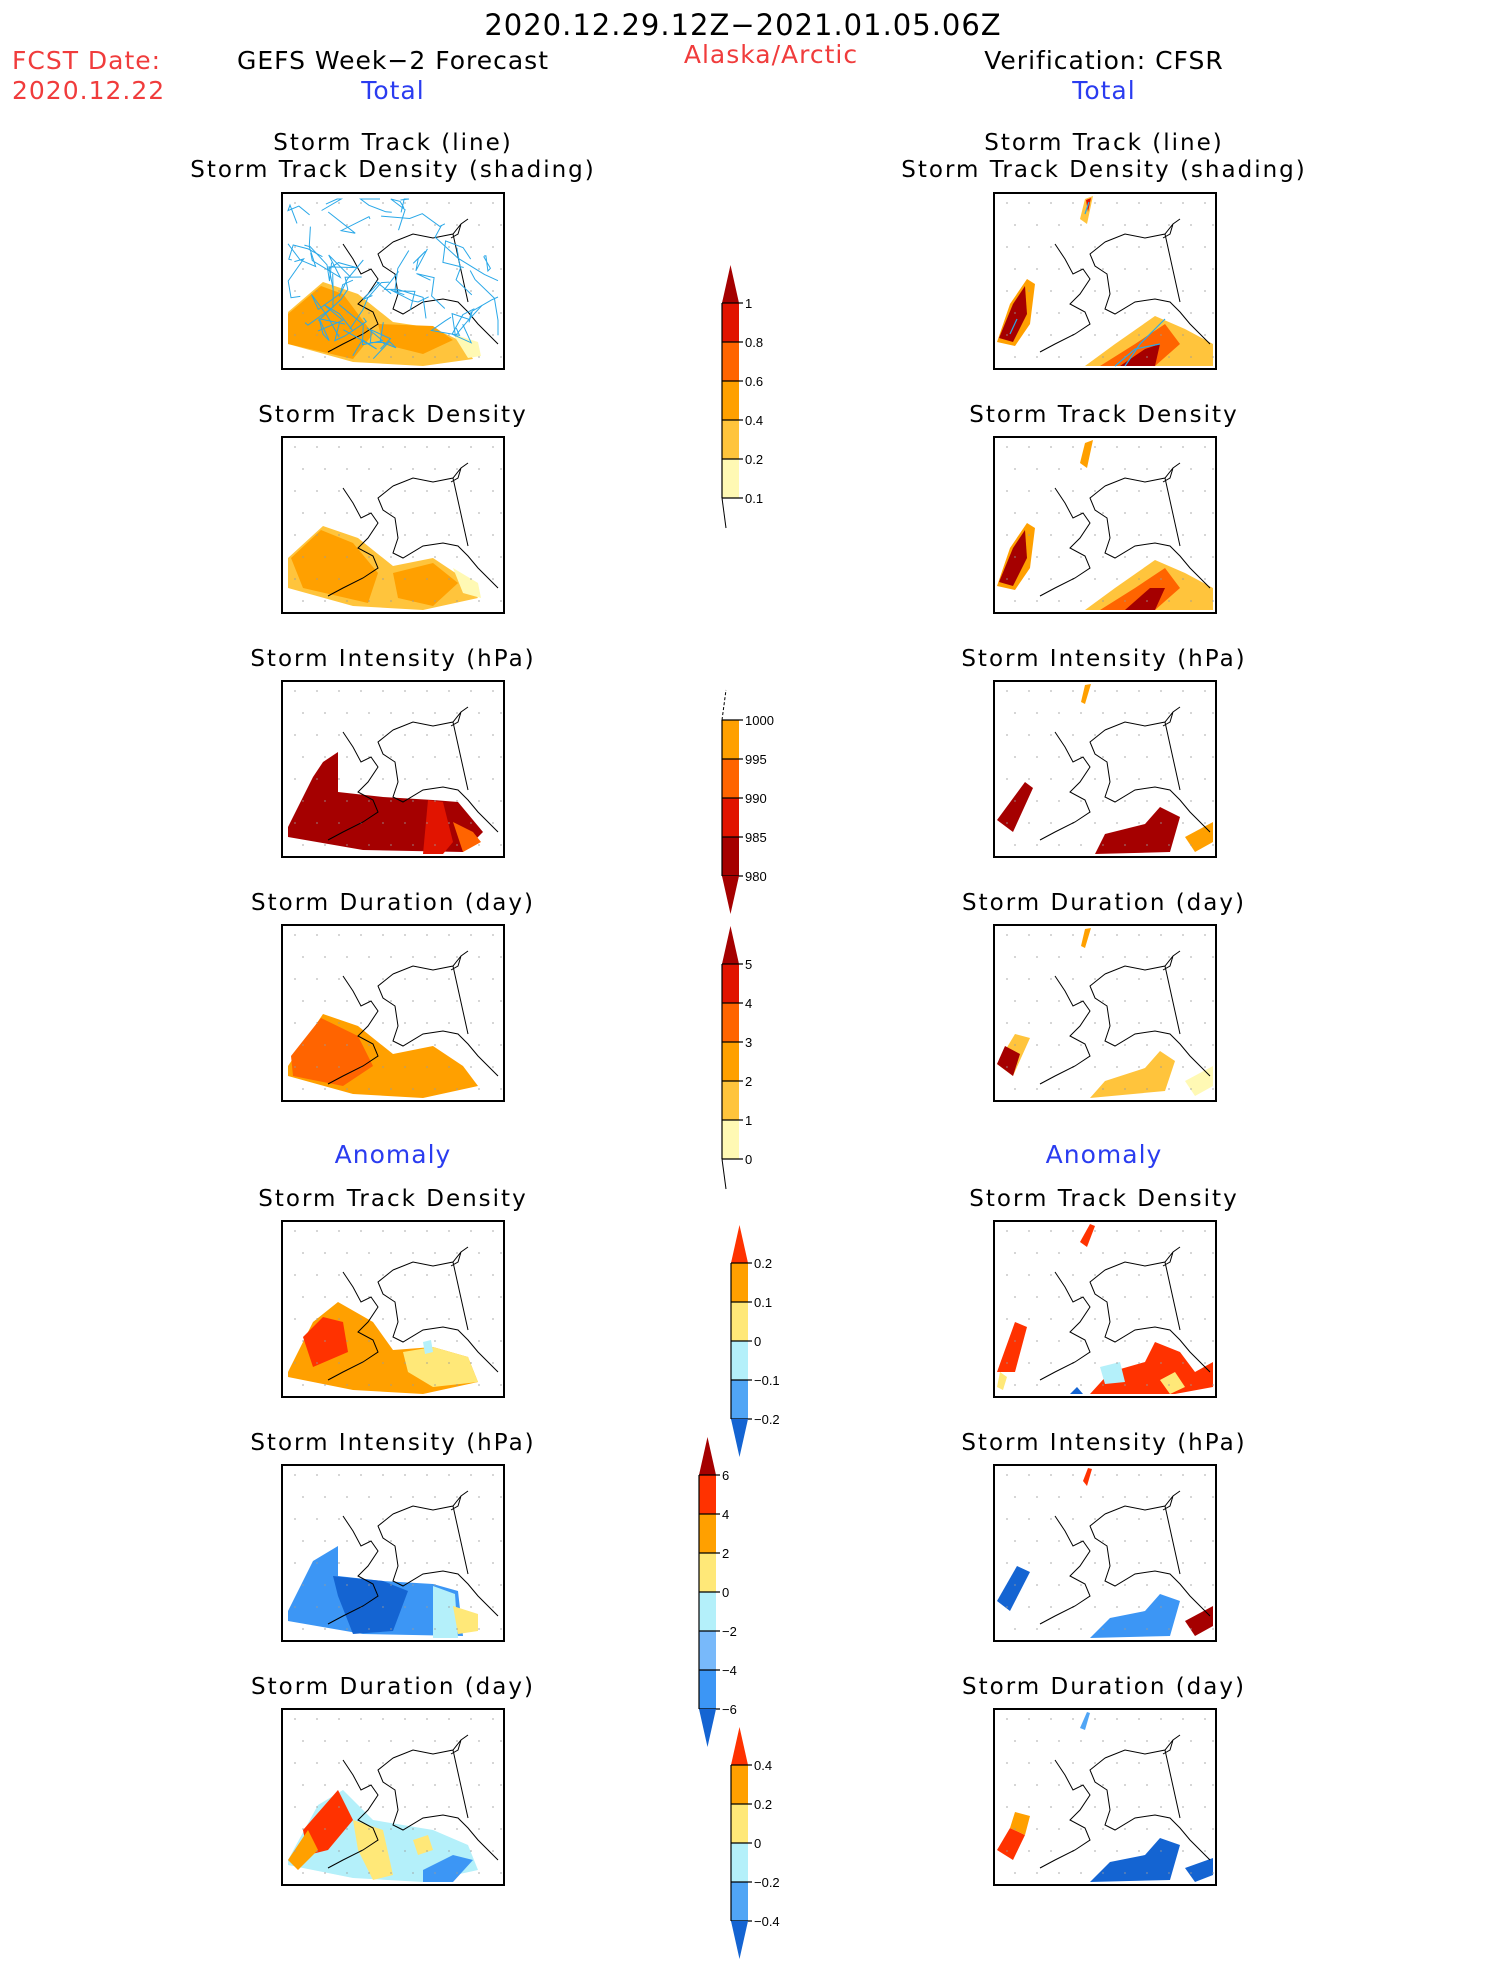 This screenshot has height=1963, width=1487. I want to click on total-label-right: Total, so click(1104, 90).